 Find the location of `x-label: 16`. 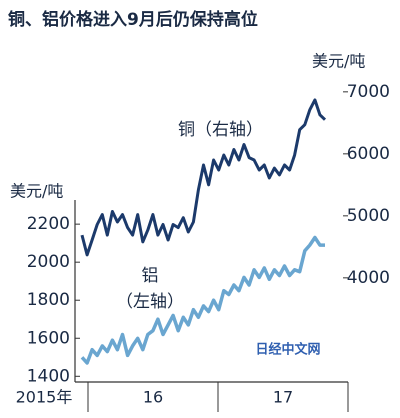

x-label: 16 is located at coordinates (153, 397).